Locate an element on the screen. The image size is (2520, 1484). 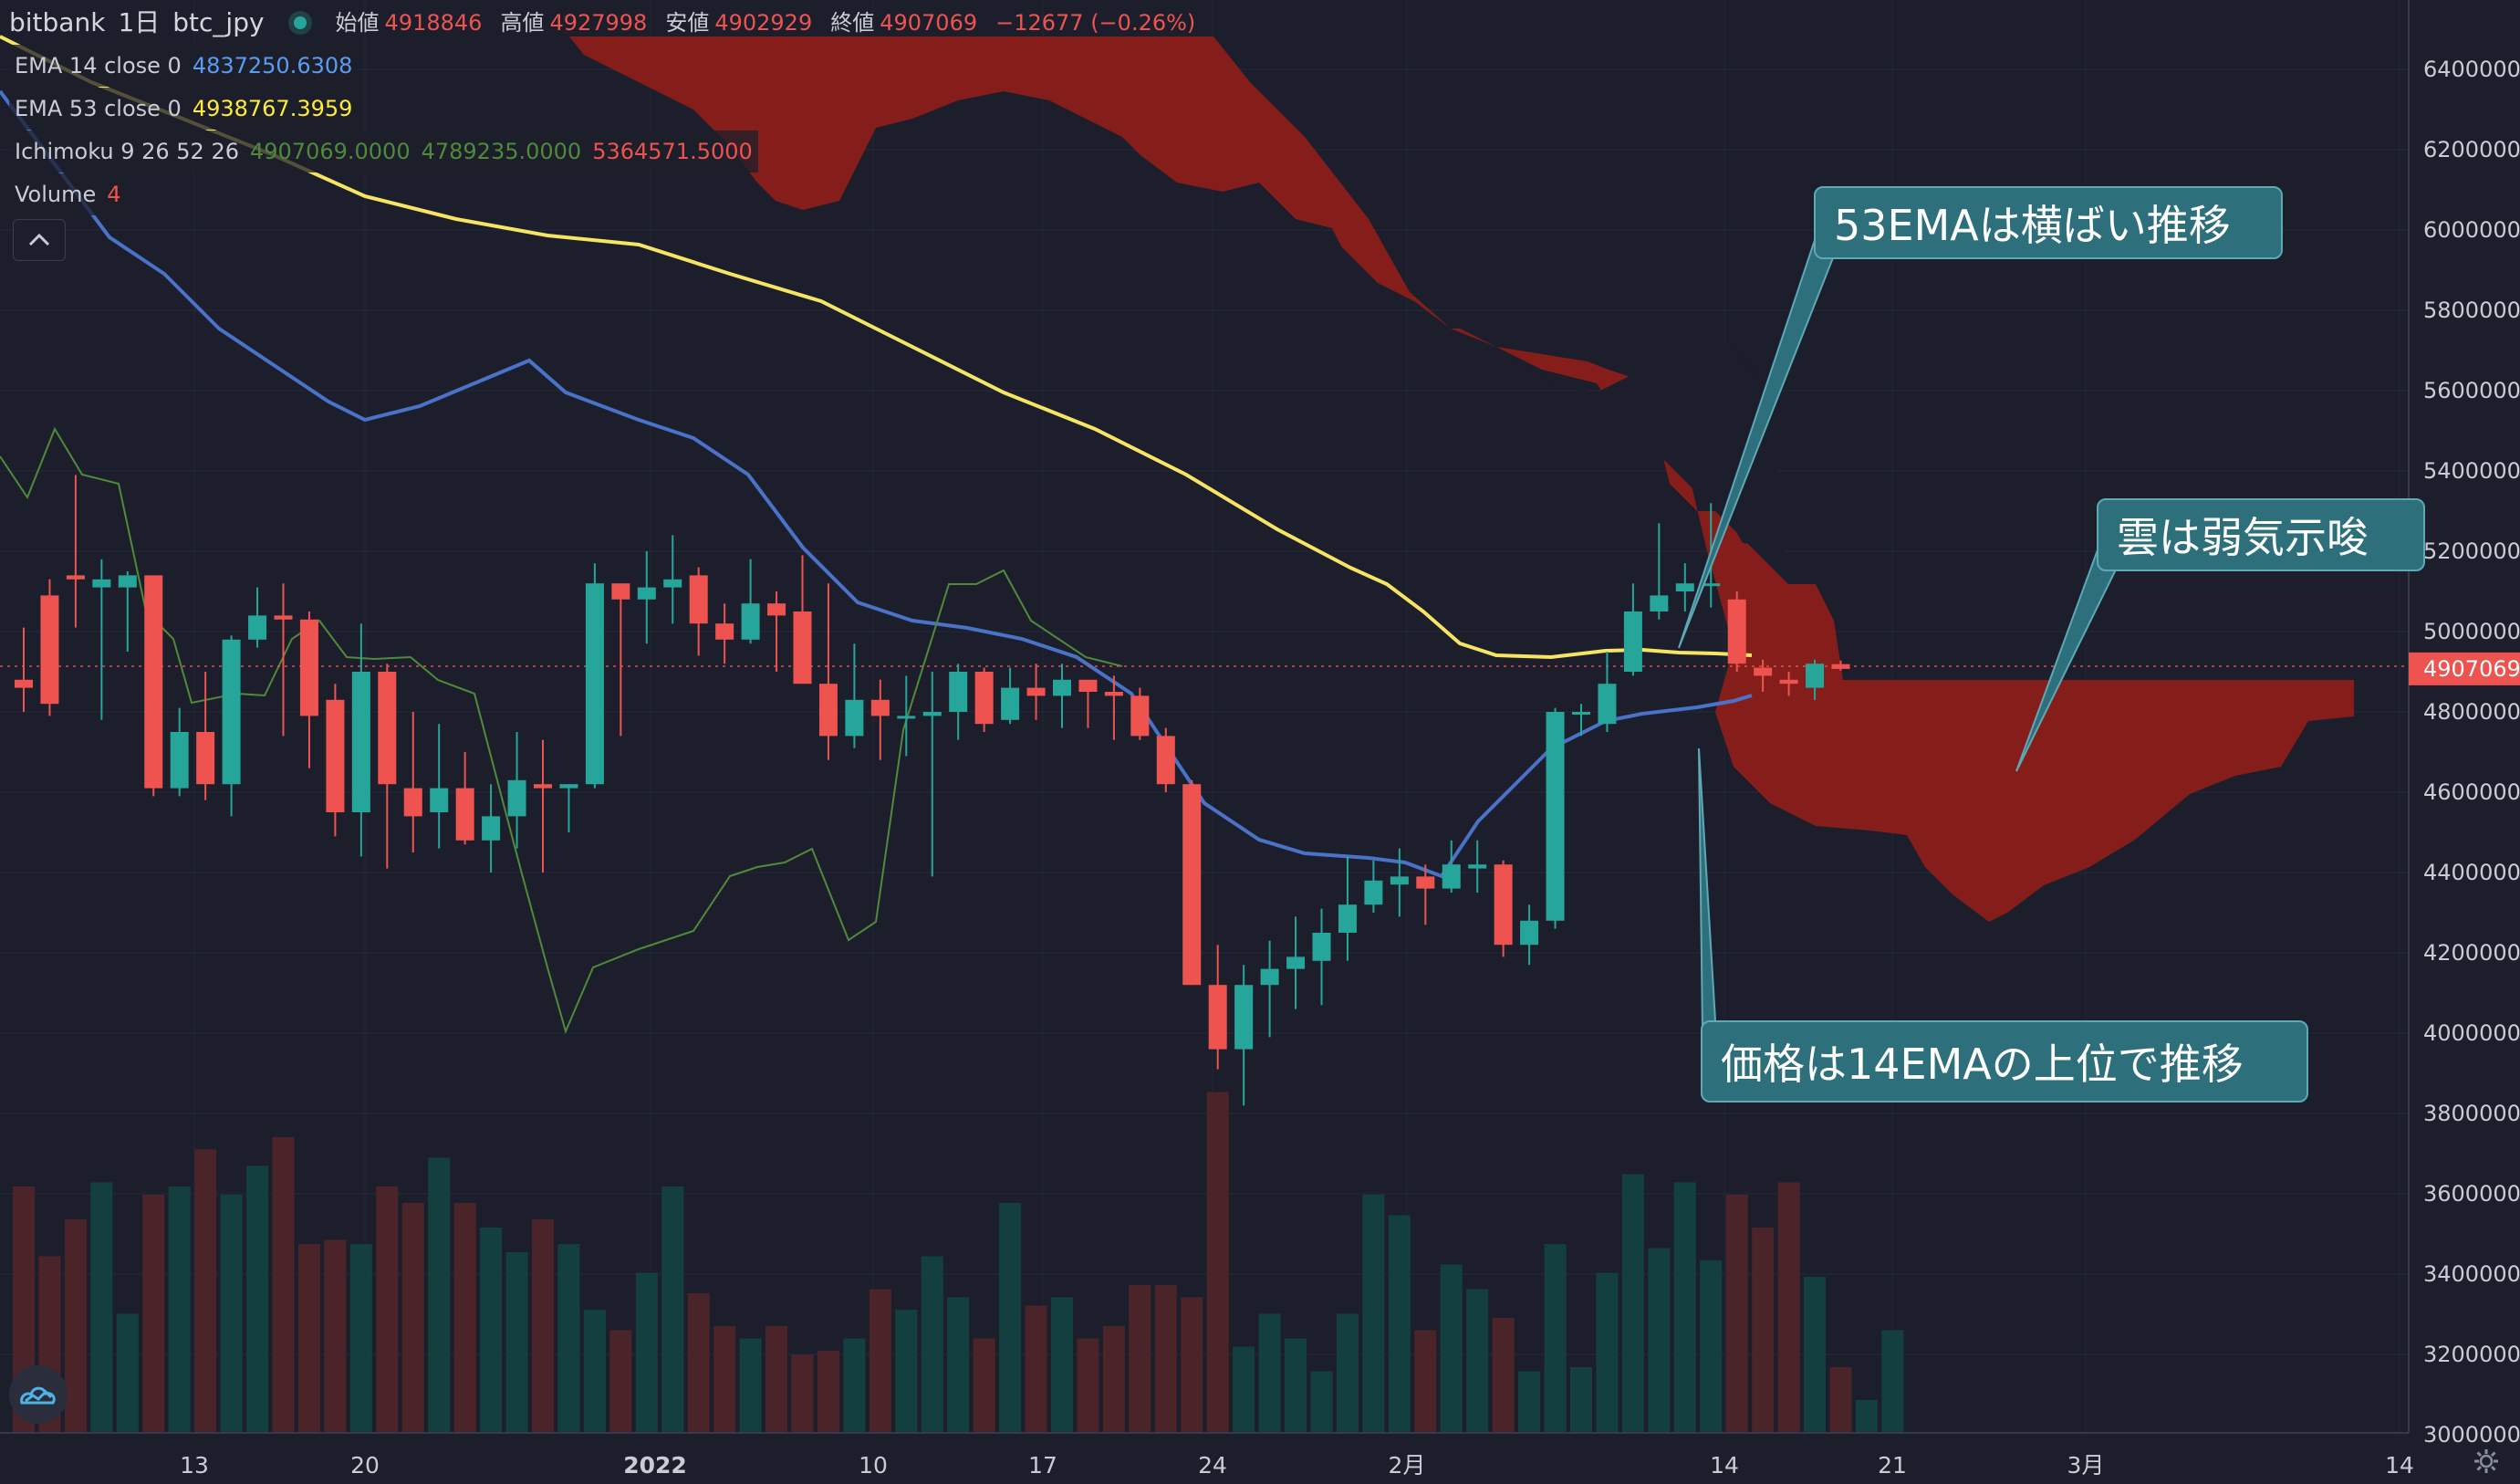
time-axis: 13 20 2022 10 17 24 2月 14 21 3月 14 is located at coordinates (1207, 1458).